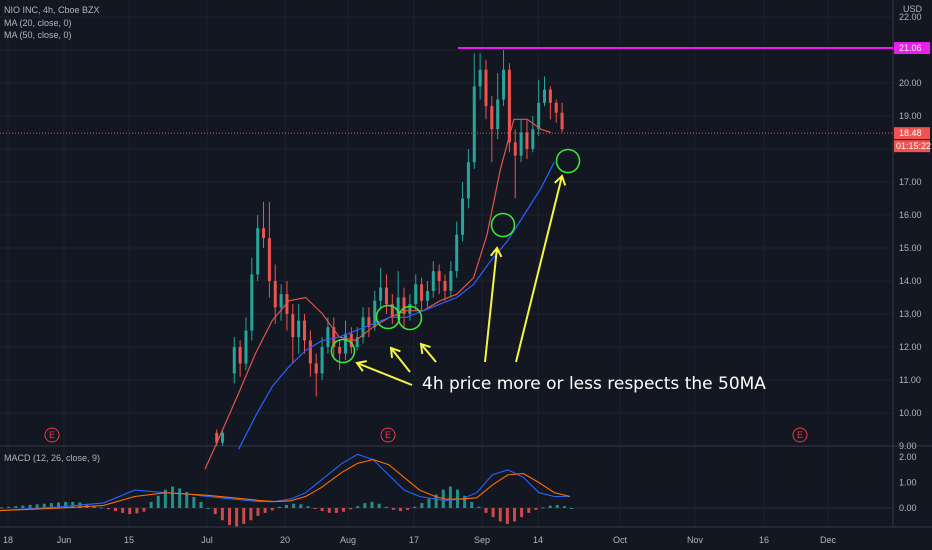 The height and width of the screenshot is (550, 932). Describe the element at coordinates (285, 485) in the screenshot. I see `signal-line` at that location.